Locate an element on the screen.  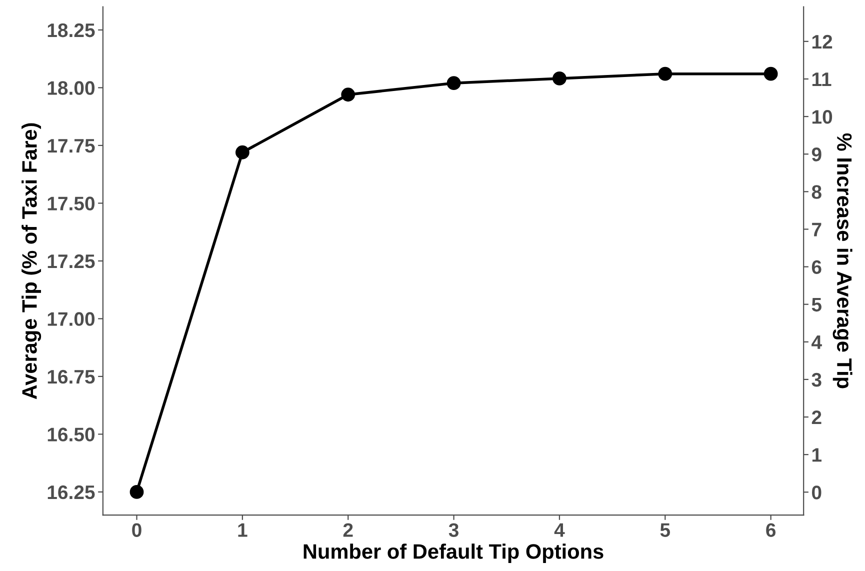
y-tick-label: 16.25 is located at coordinates (71, 492).